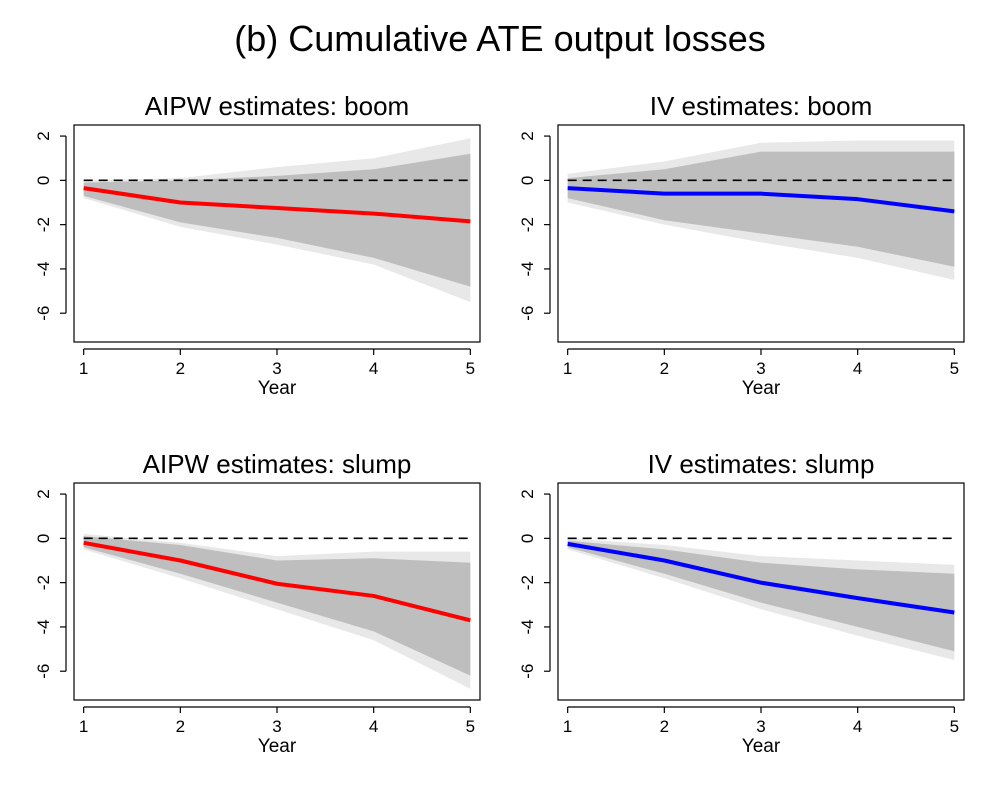  I want to click on panel-title: IV estimates: boom, so click(761, 106).